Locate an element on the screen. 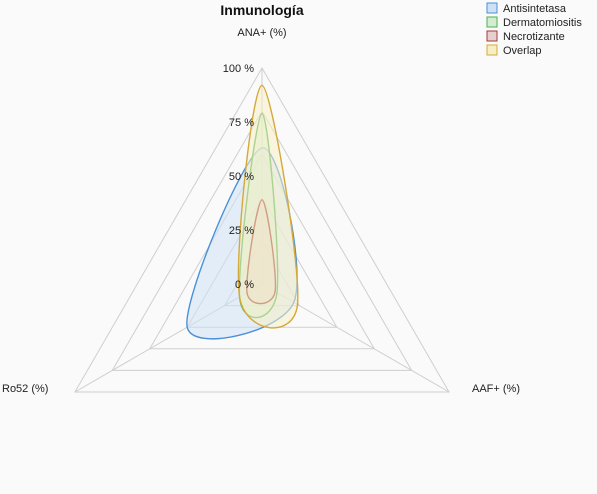 The height and width of the screenshot is (494, 597). legend-label: Necrotizante is located at coordinates (534, 37).